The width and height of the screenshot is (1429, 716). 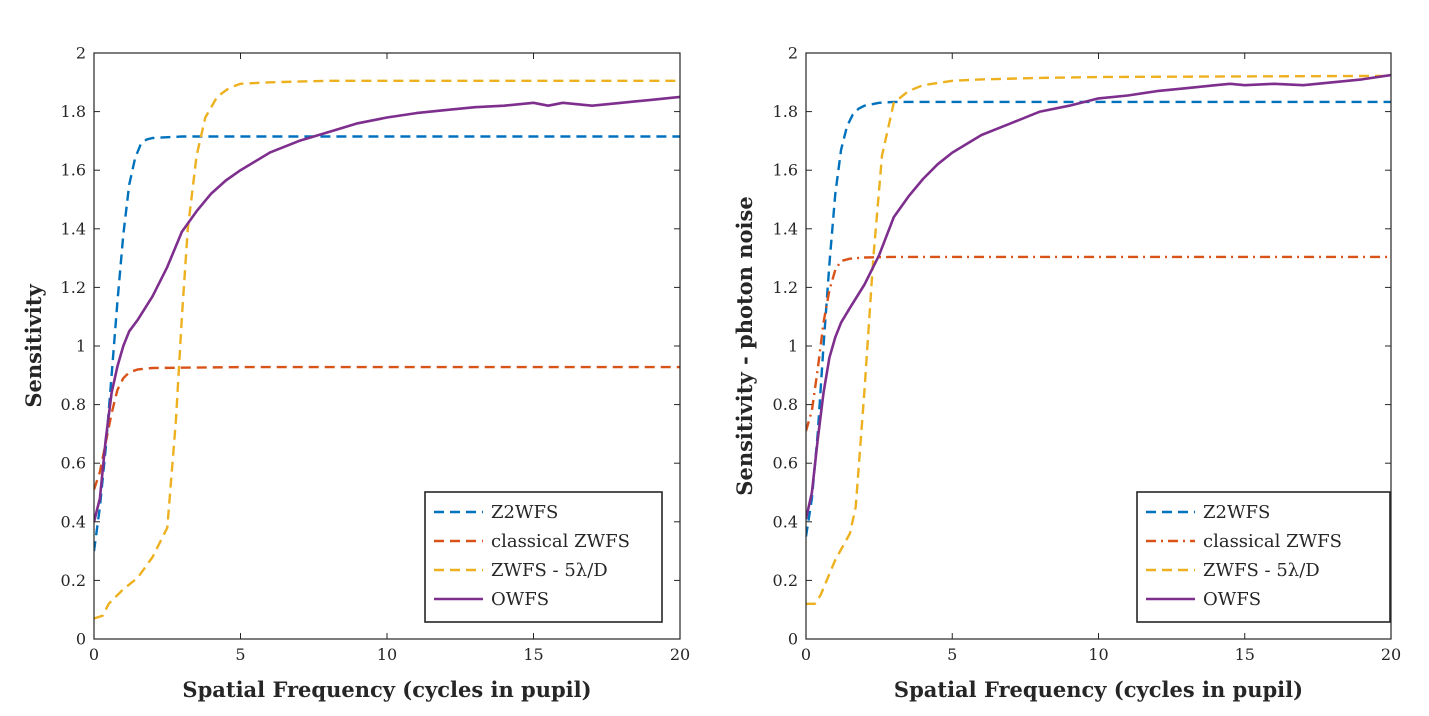 What do you see at coordinates (744, 345) in the screenshot?
I see `y-axis-title: Sensitivity - photon noise` at bounding box center [744, 345].